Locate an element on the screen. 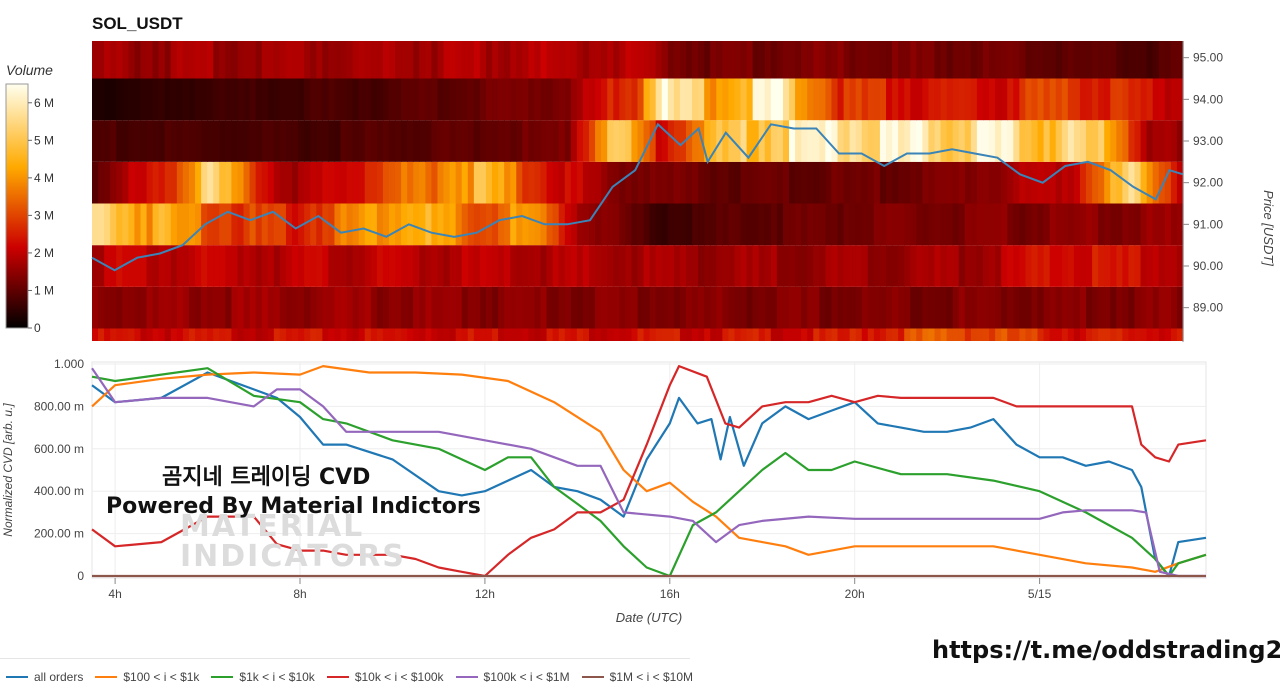  legend-item: all orders is located at coordinates (44, 677).